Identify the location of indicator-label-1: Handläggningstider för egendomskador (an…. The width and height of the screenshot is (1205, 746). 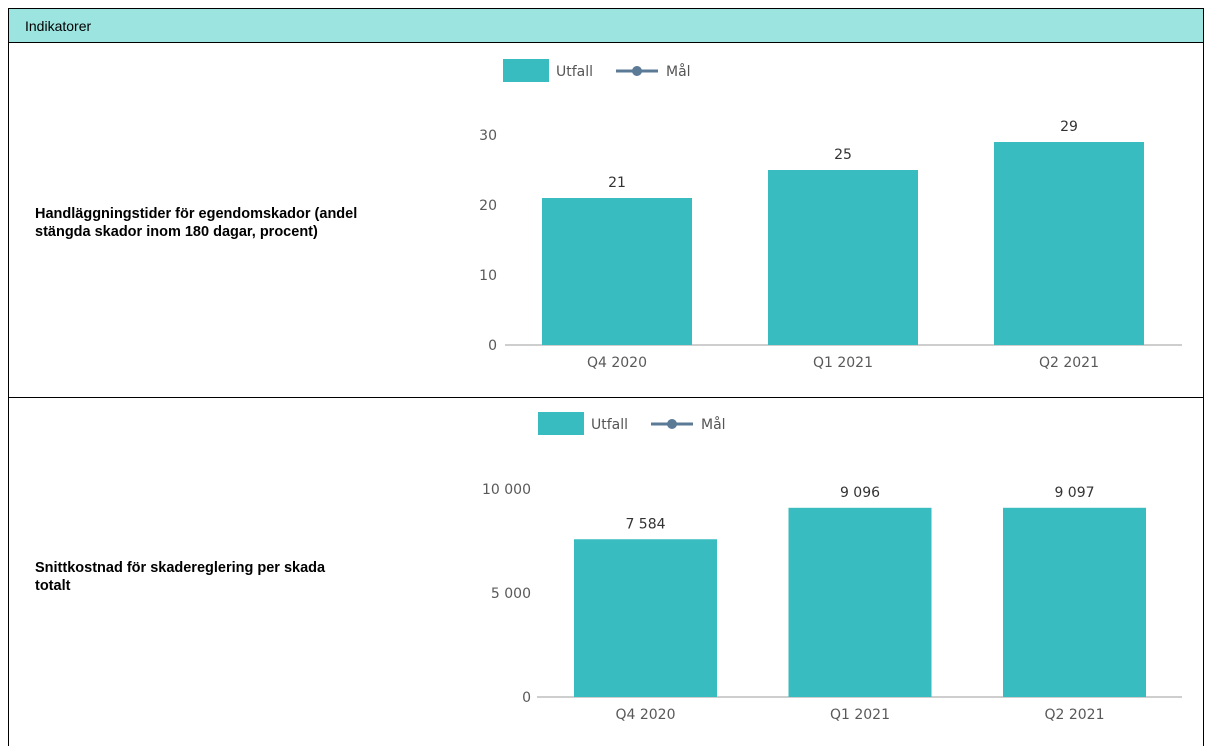
(196, 223).